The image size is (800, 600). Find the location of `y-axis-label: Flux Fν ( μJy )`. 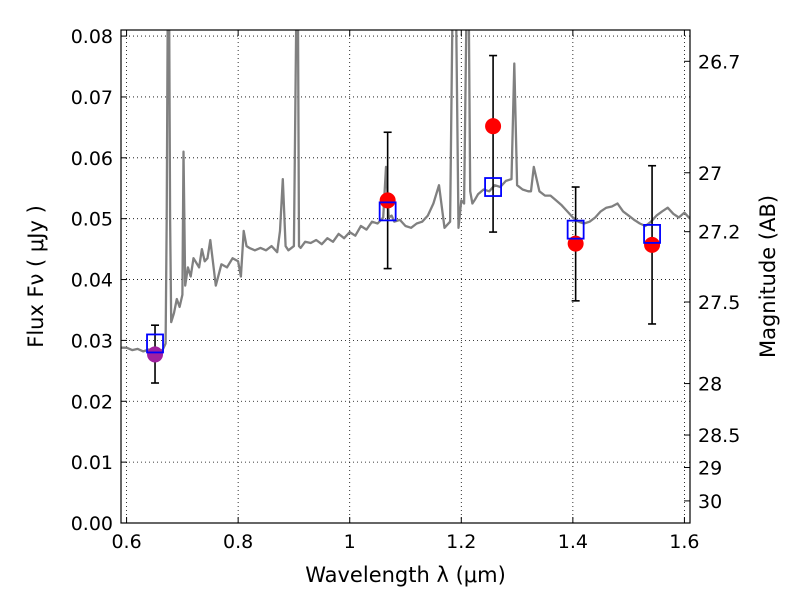

y-axis-label: Flux Fν ( μJy ) is located at coordinates (36, 276).